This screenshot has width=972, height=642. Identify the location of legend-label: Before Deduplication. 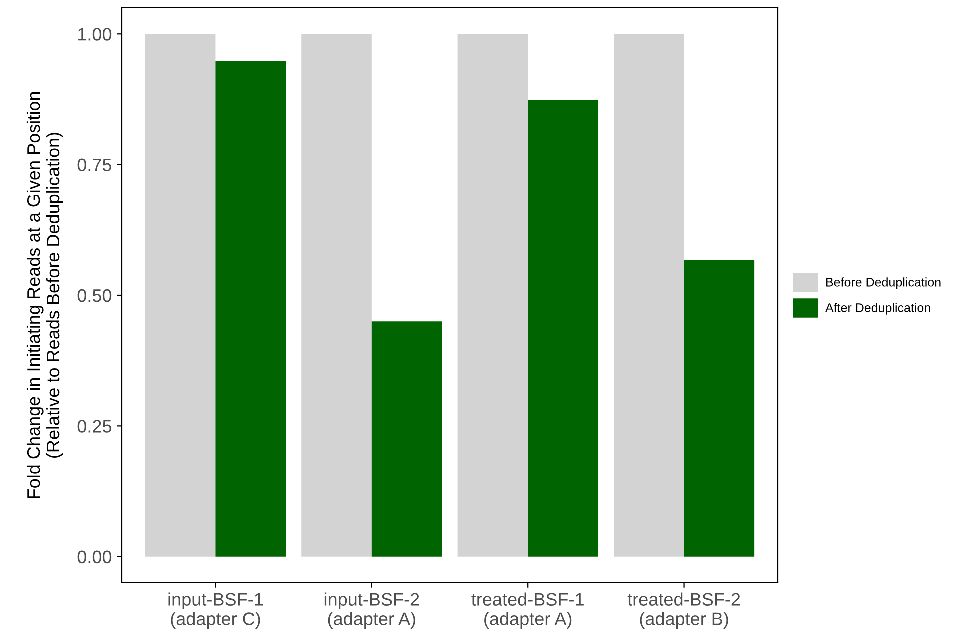
(883, 284).